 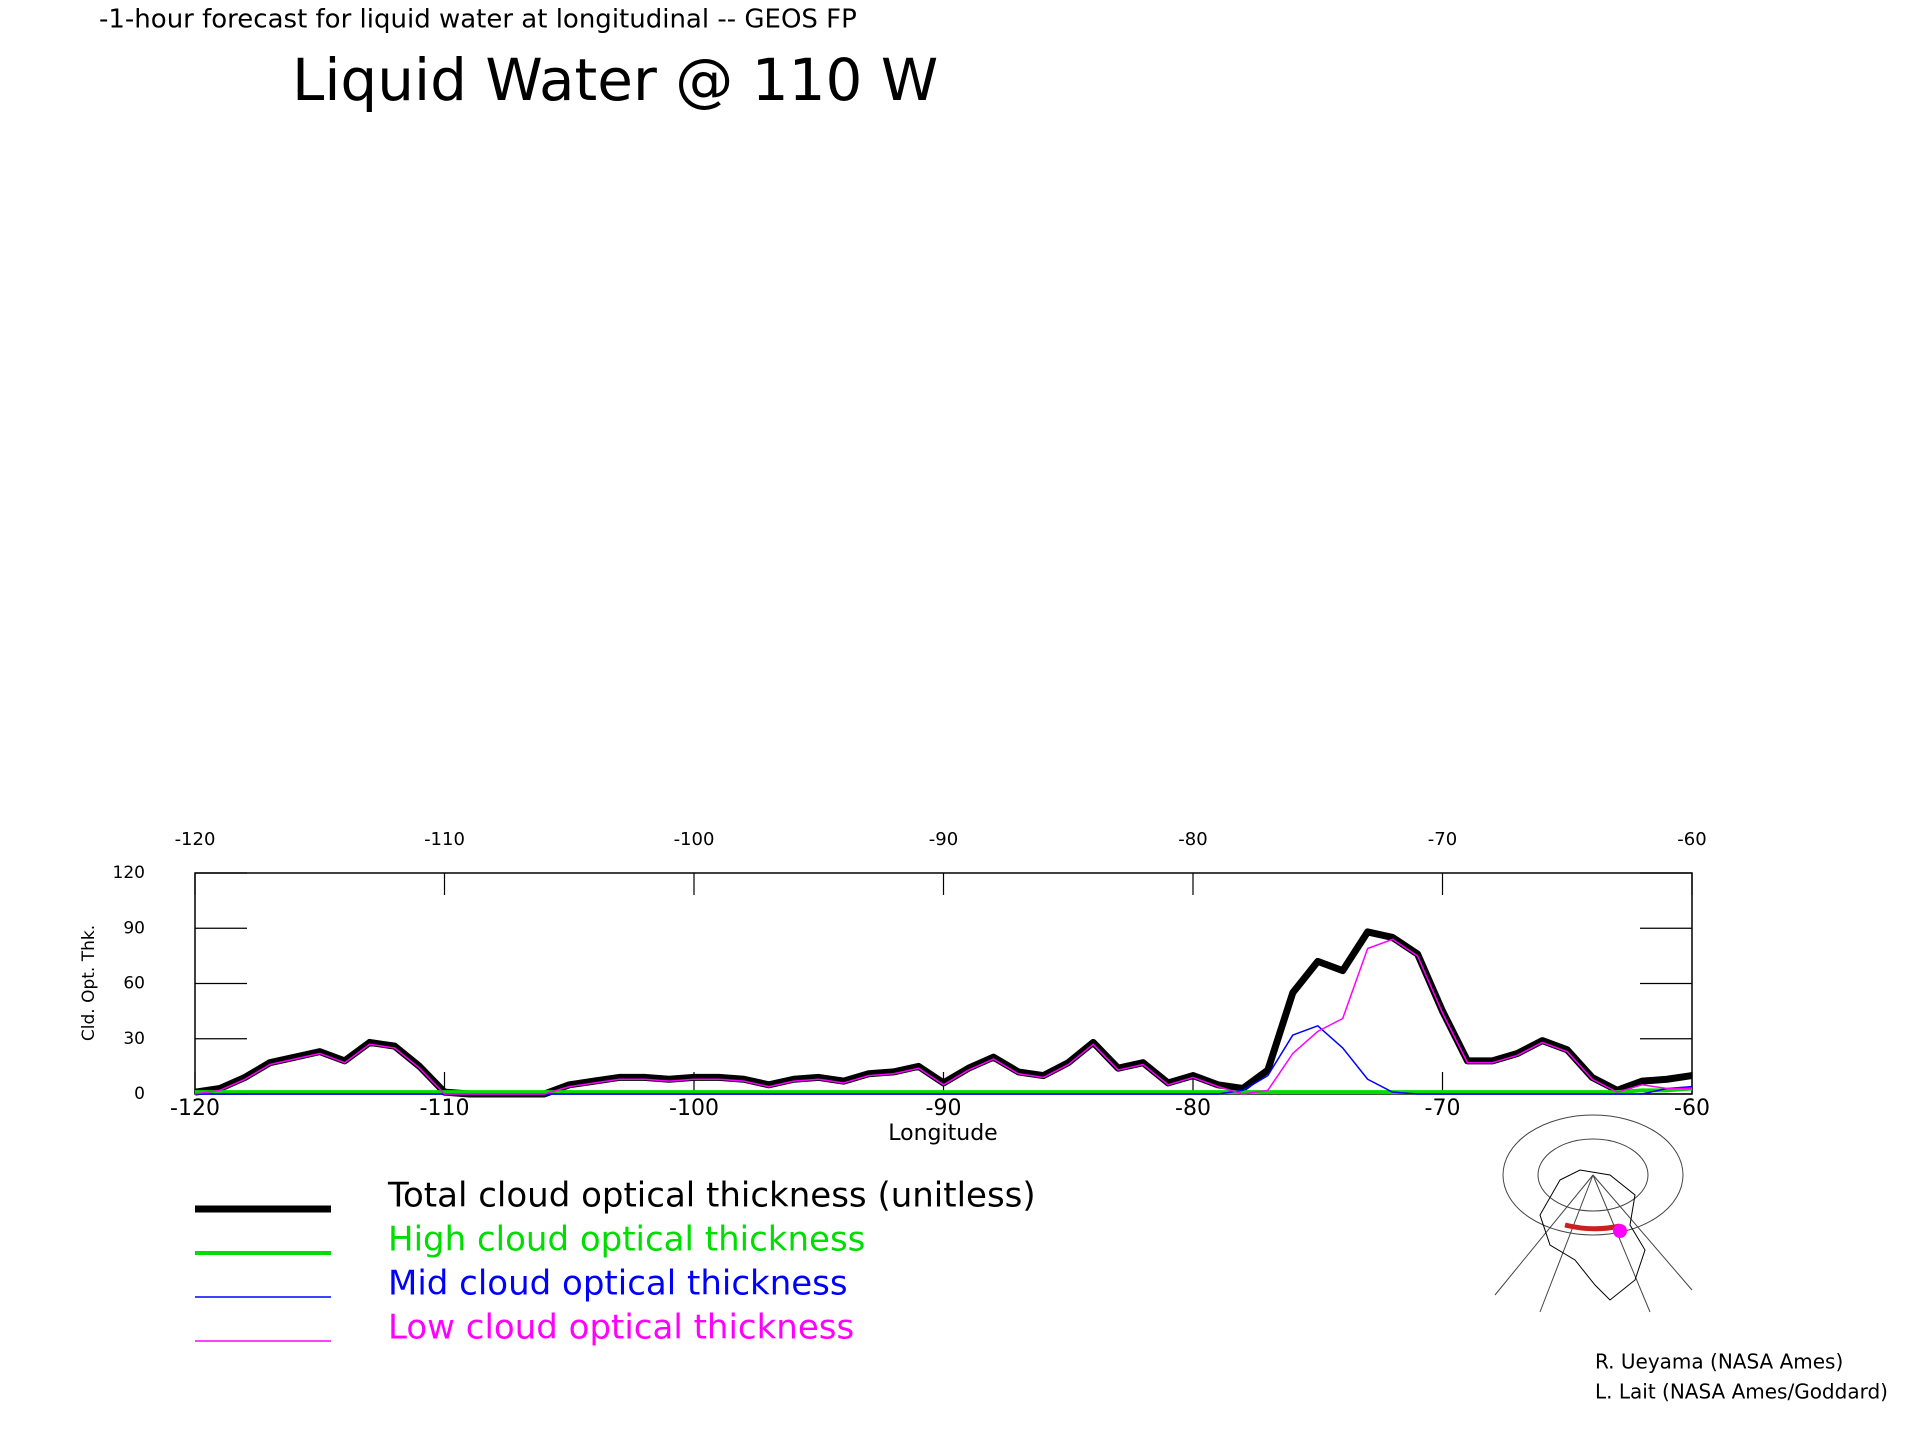 I want to click on map-coast, so click(x=1592, y=1235).